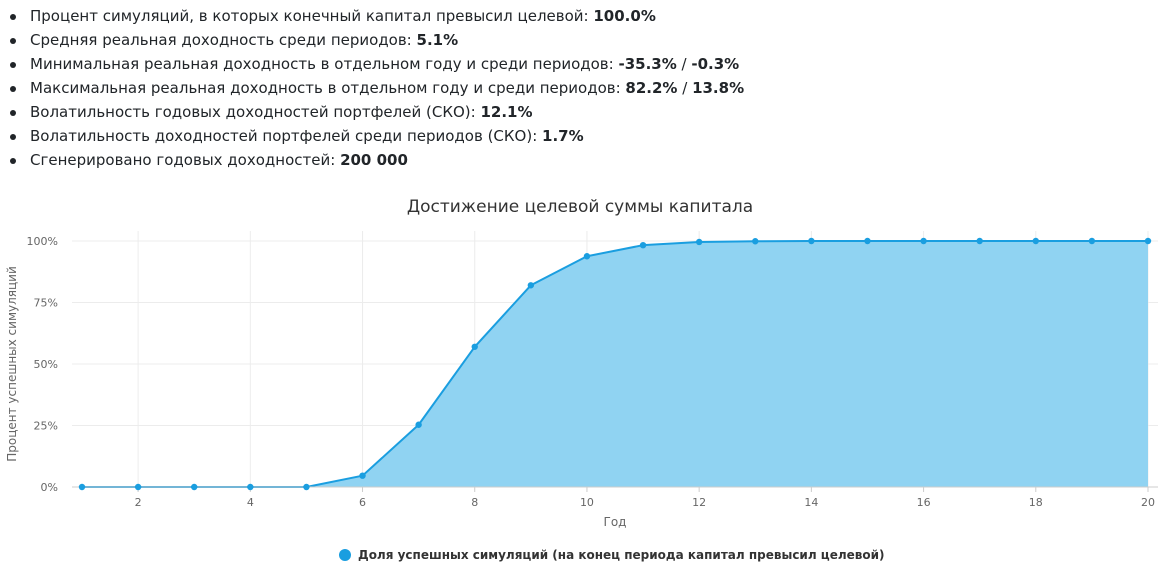  What do you see at coordinates (345, 555) in the screenshot?
I see `legend-marker-icon` at bounding box center [345, 555].